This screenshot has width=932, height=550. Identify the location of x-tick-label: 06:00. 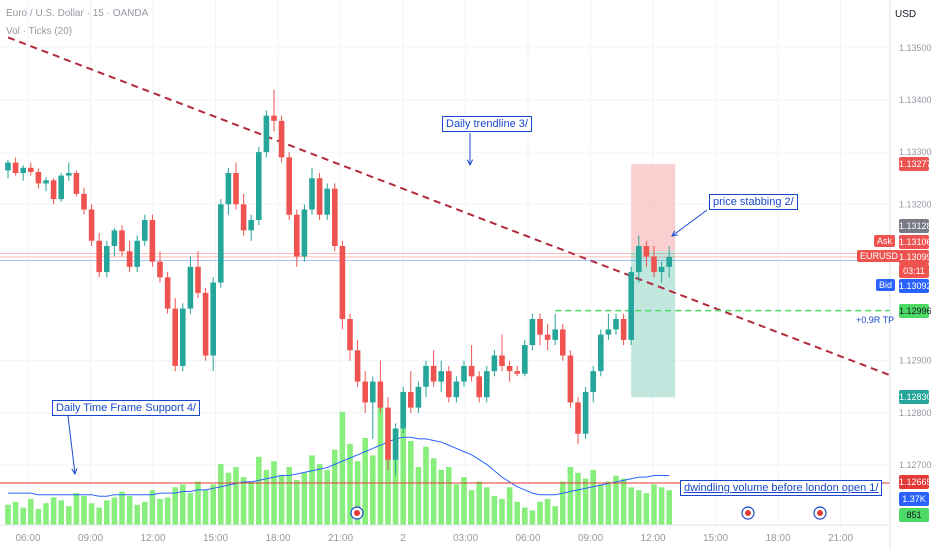
(27, 538).